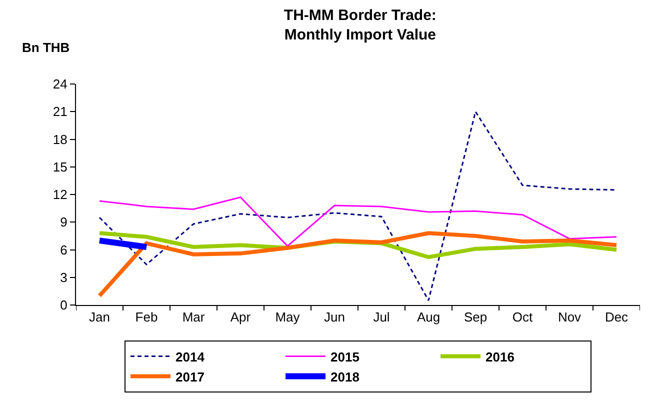 The image size is (667, 404). What do you see at coordinates (60, 139) in the screenshot?
I see `y-tick-label: 18` at bounding box center [60, 139].